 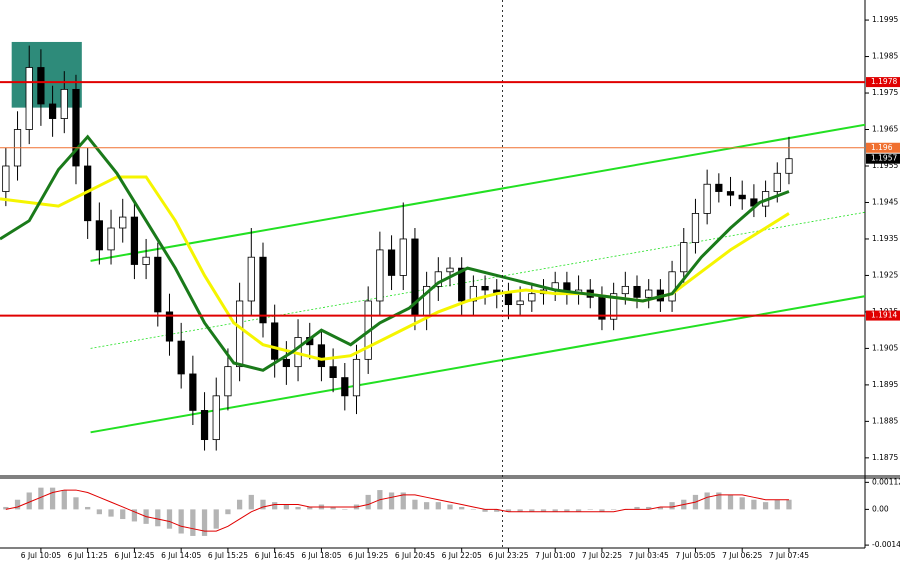 I want to click on y-tick-label: 0.00, so click(x=880, y=508).